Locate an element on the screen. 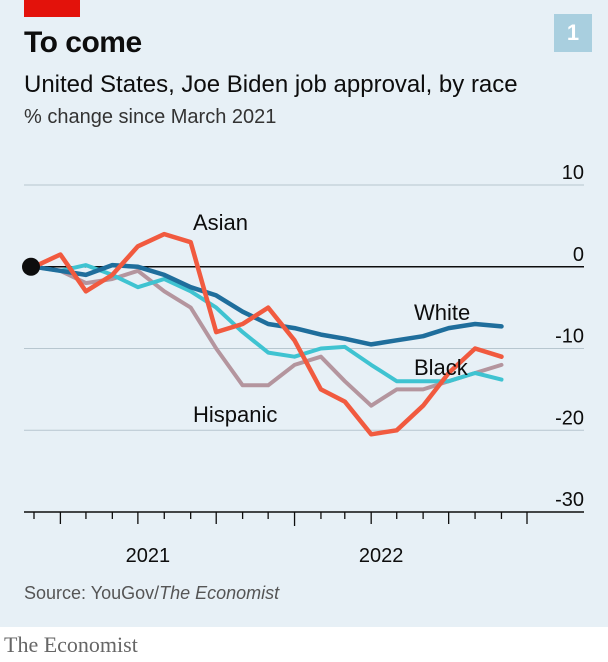 The image size is (608, 662). series-label-black: Black is located at coordinates (441, 367).